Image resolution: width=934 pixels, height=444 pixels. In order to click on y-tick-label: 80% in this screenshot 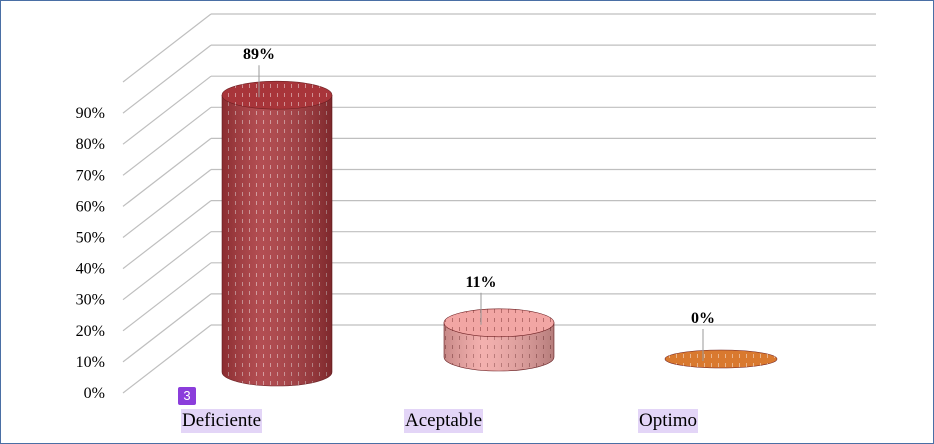, I will do `click(90, 144)`.